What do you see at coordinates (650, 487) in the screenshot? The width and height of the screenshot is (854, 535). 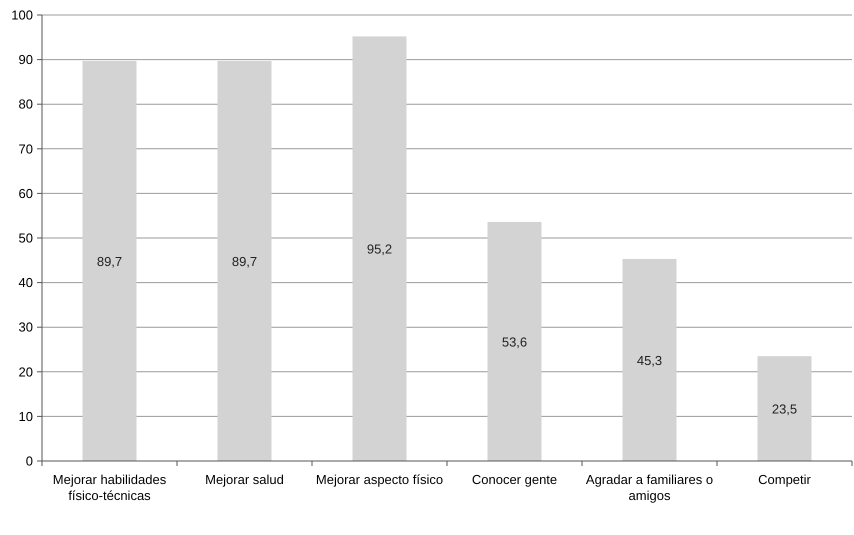 I see `x-tick-label: Agradar a familiares o amigos` at bounding box center [650, 487].